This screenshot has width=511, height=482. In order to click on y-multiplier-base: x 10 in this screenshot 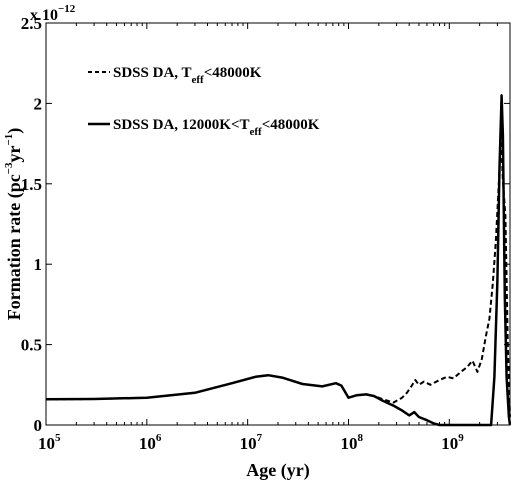, I will do `click(44, 15)`.